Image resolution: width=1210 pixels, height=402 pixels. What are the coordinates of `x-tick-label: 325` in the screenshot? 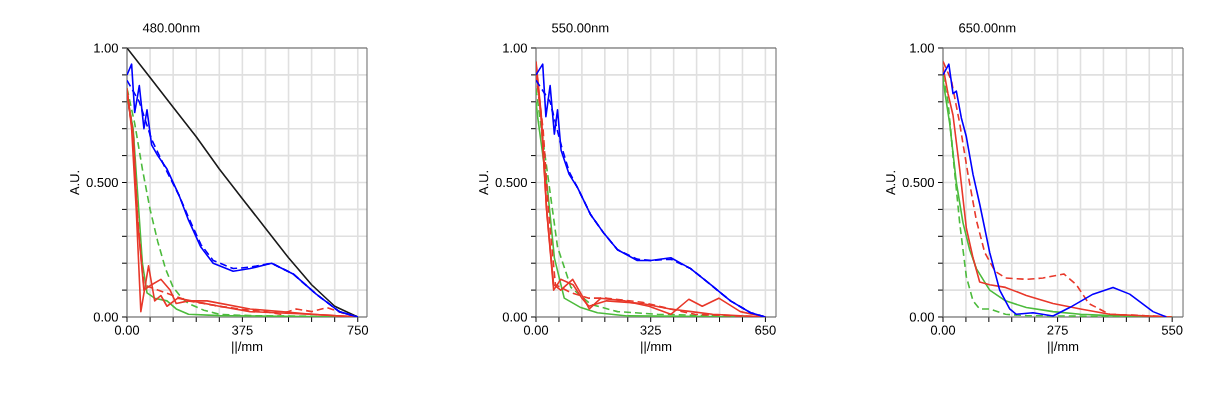 It's located at (650, 330).